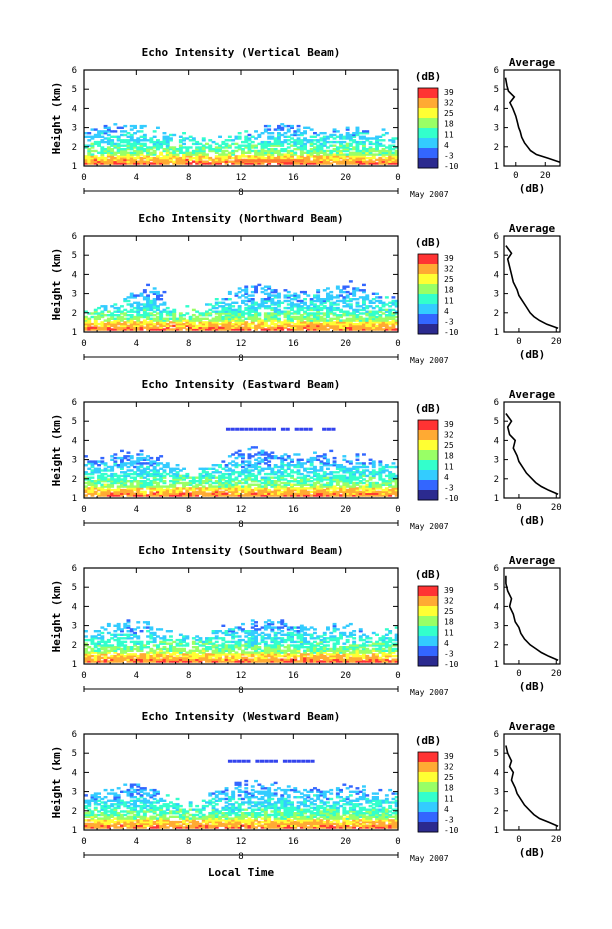  I want to click on colorbar-tick-label: 39, so click(449, 258).